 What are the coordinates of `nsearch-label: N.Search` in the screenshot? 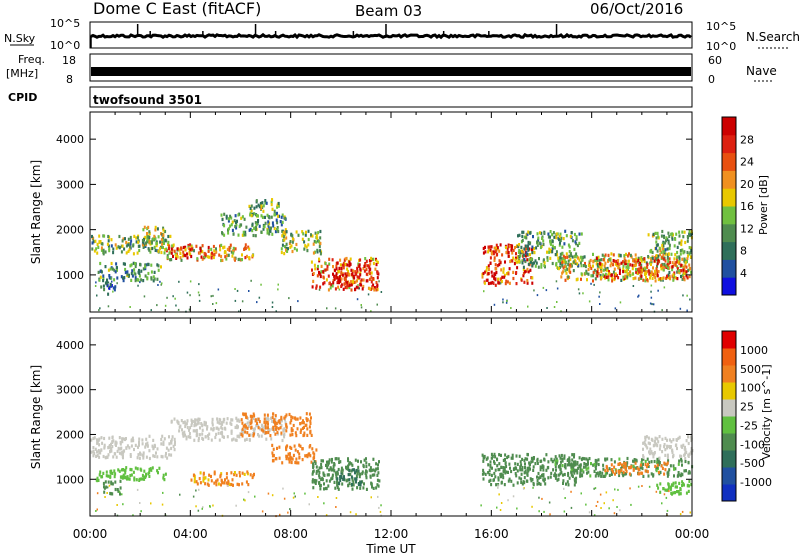 It's located at (773, 37).